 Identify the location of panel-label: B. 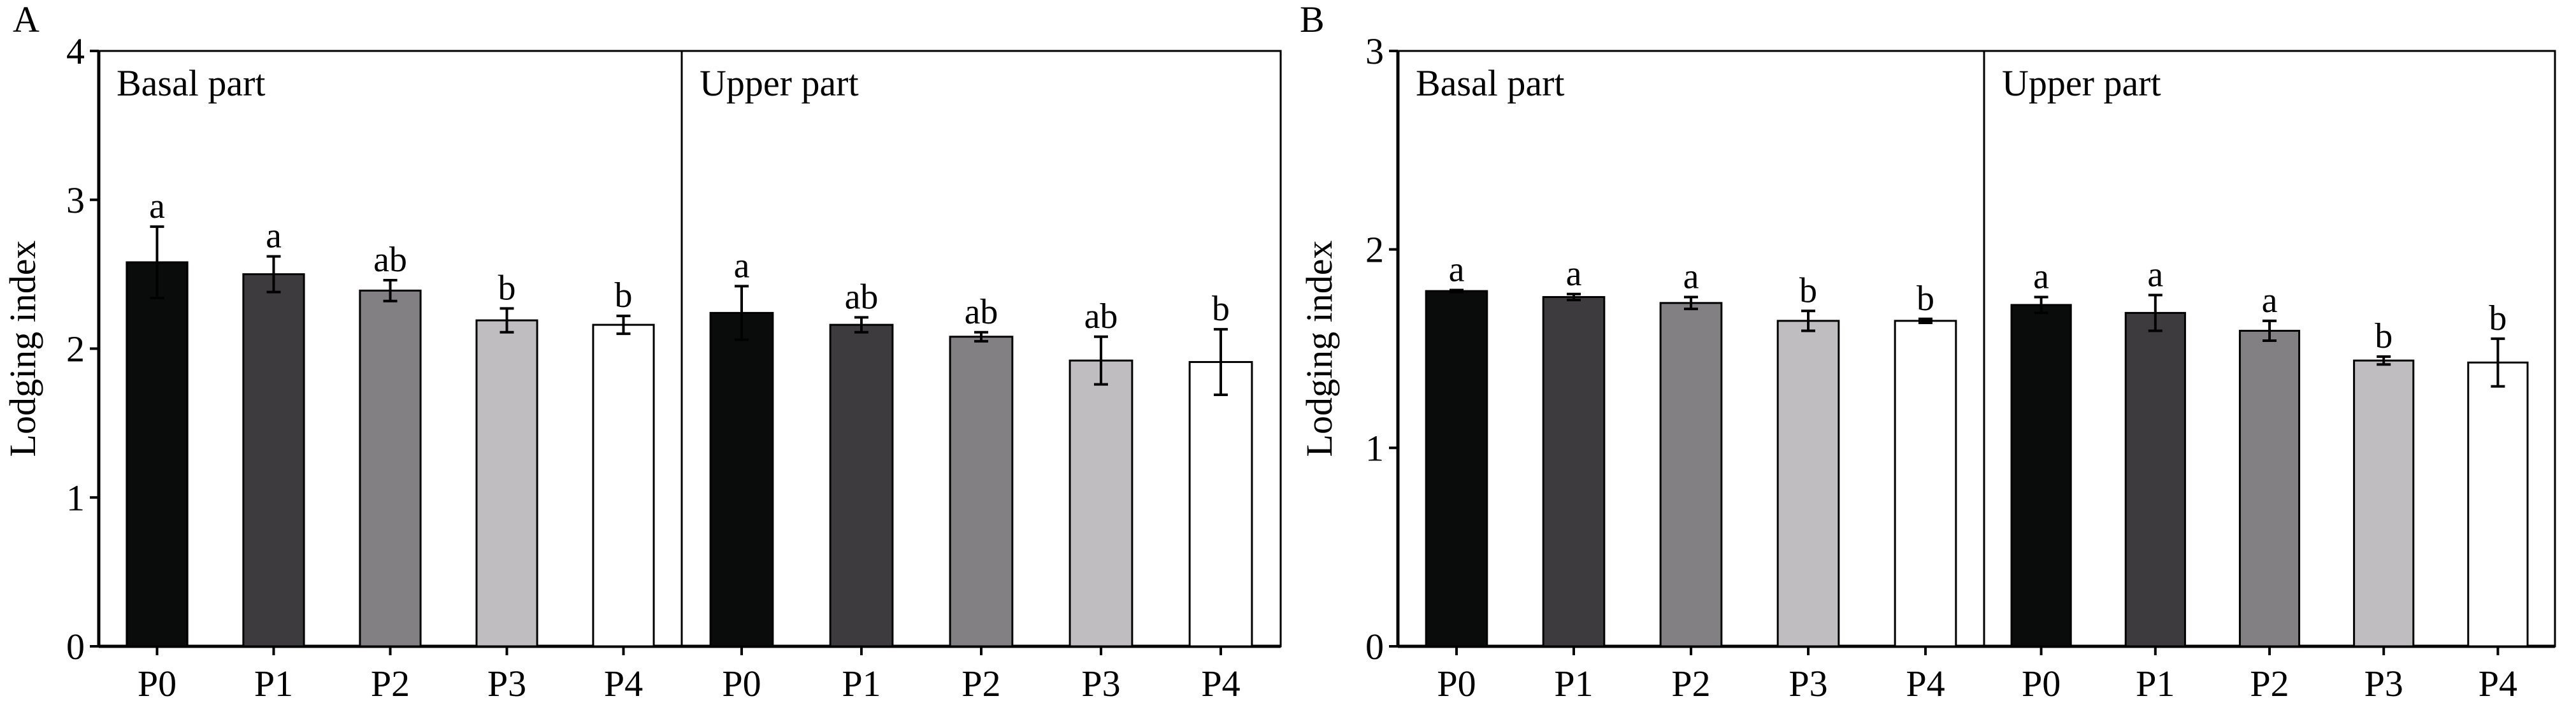
(1312, 20).